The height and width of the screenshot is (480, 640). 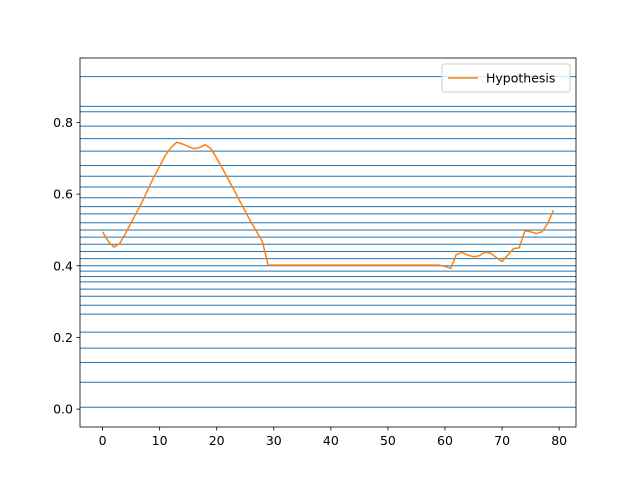 What do you see at coordinates (63, 337) in the screenshot?
I see `y-tick-label: 0.2` at bounding box center [63, 337].